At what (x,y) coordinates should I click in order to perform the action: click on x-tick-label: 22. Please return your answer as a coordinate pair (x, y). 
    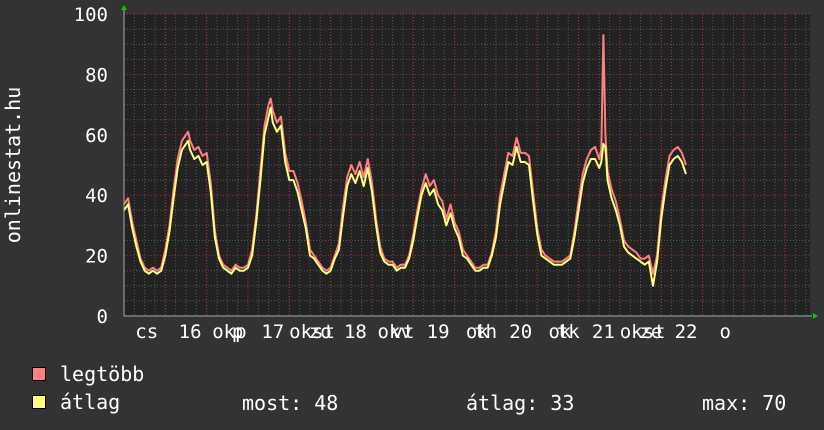
    Looking at the image, I should click on (686, 332).